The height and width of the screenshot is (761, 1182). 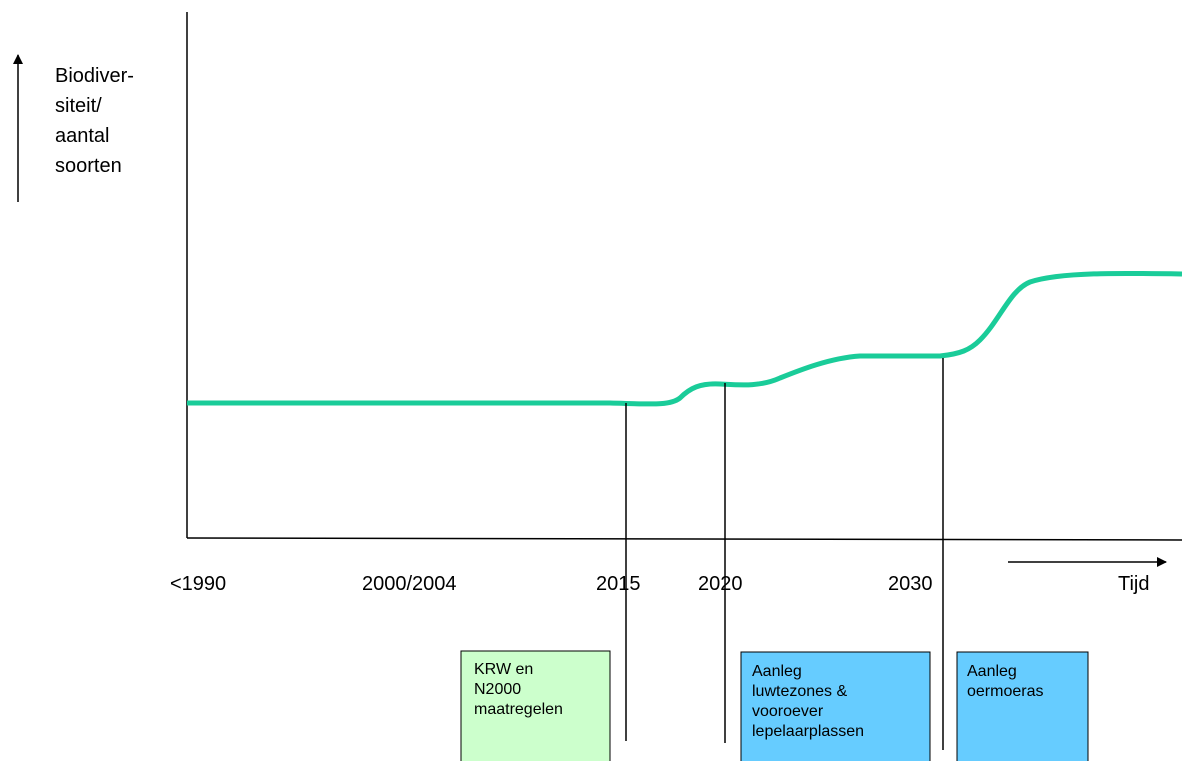 I want to click on x-axis-label: Tijd, so click(x=1133, y=584).